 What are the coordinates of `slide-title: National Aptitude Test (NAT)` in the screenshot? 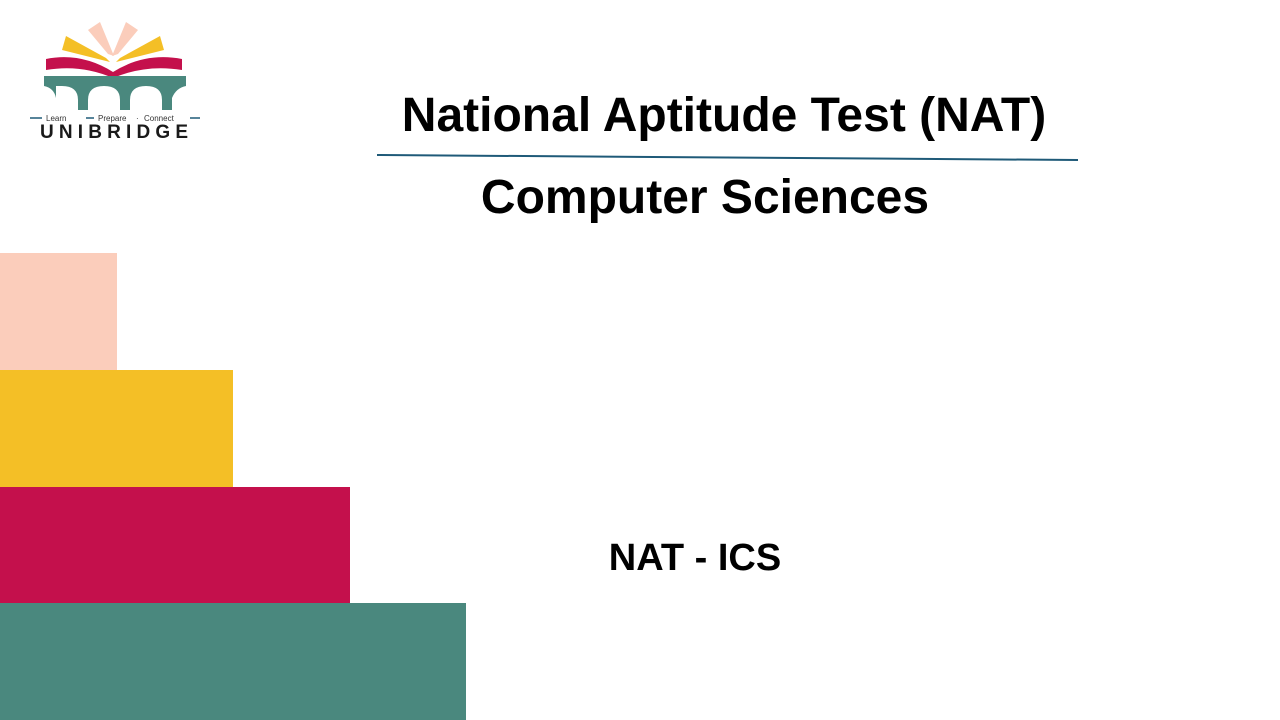 It's located at (724, 115).